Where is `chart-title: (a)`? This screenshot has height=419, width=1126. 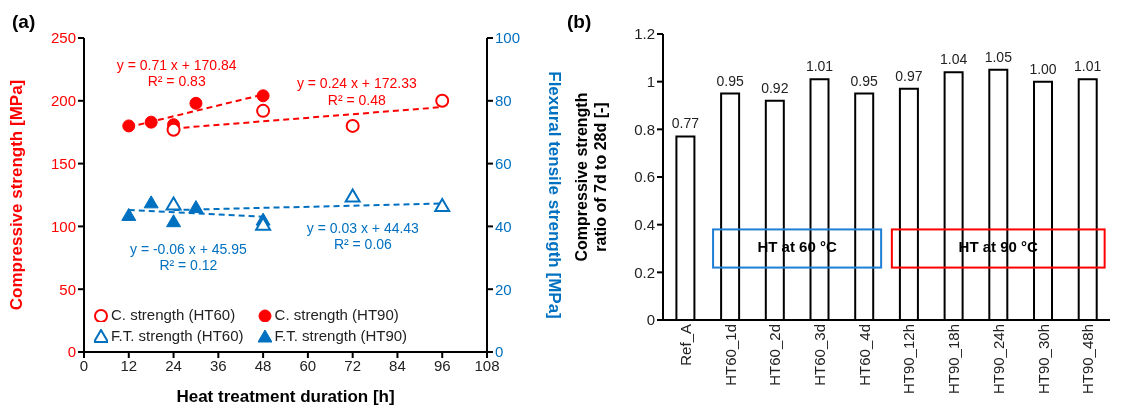
chart-title: (a) is located at coordinates (24, 21).